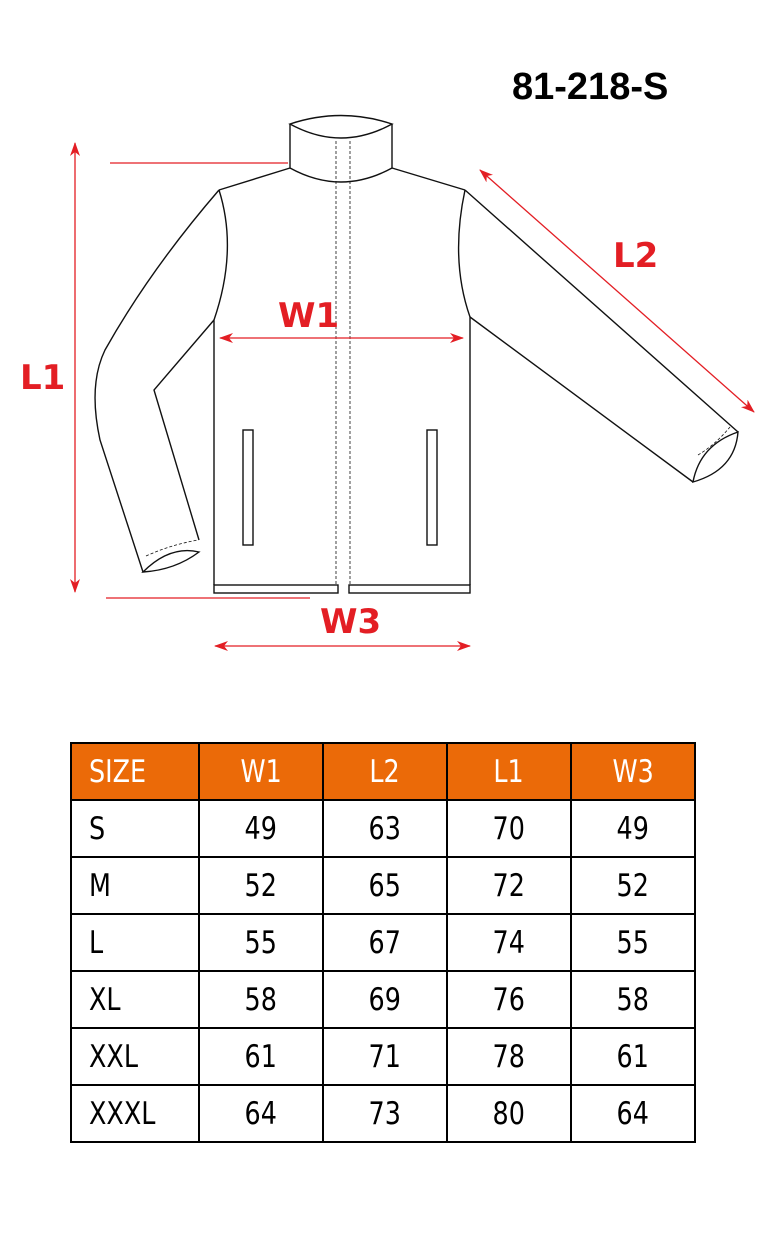  I want to click on table-row: M 52 65 72 52, so click(383, 885).